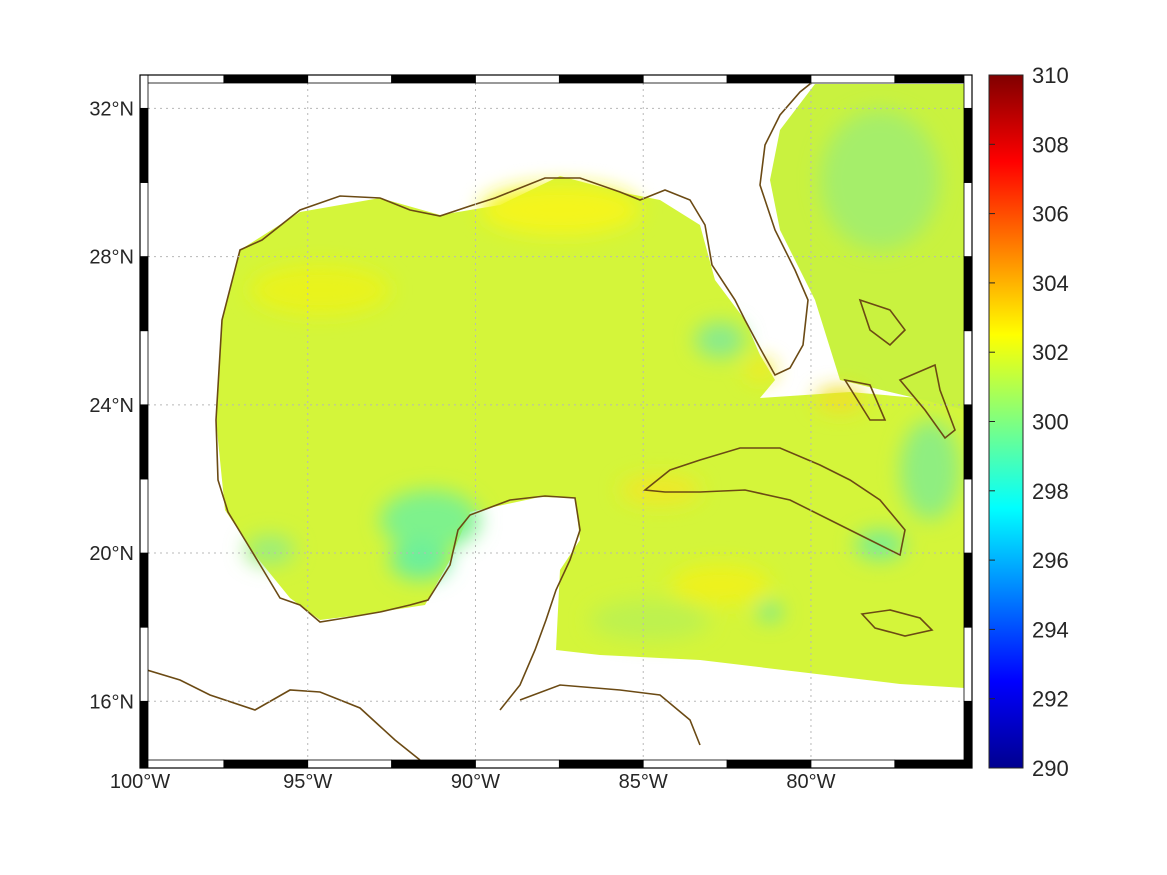 The image size is (1167, 875). What do you see at coordinates (1050, 768) in the screenshot?
I see `colorbar-tick-label: 290` at bounding box center [1050, 768].